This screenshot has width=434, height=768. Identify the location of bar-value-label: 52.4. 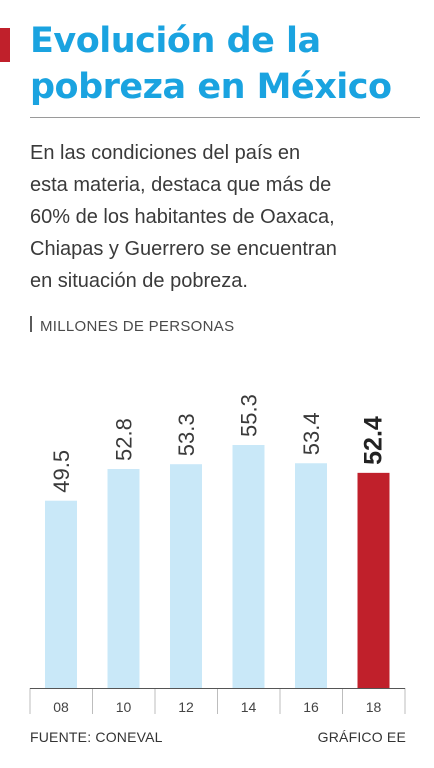
(374, 440).